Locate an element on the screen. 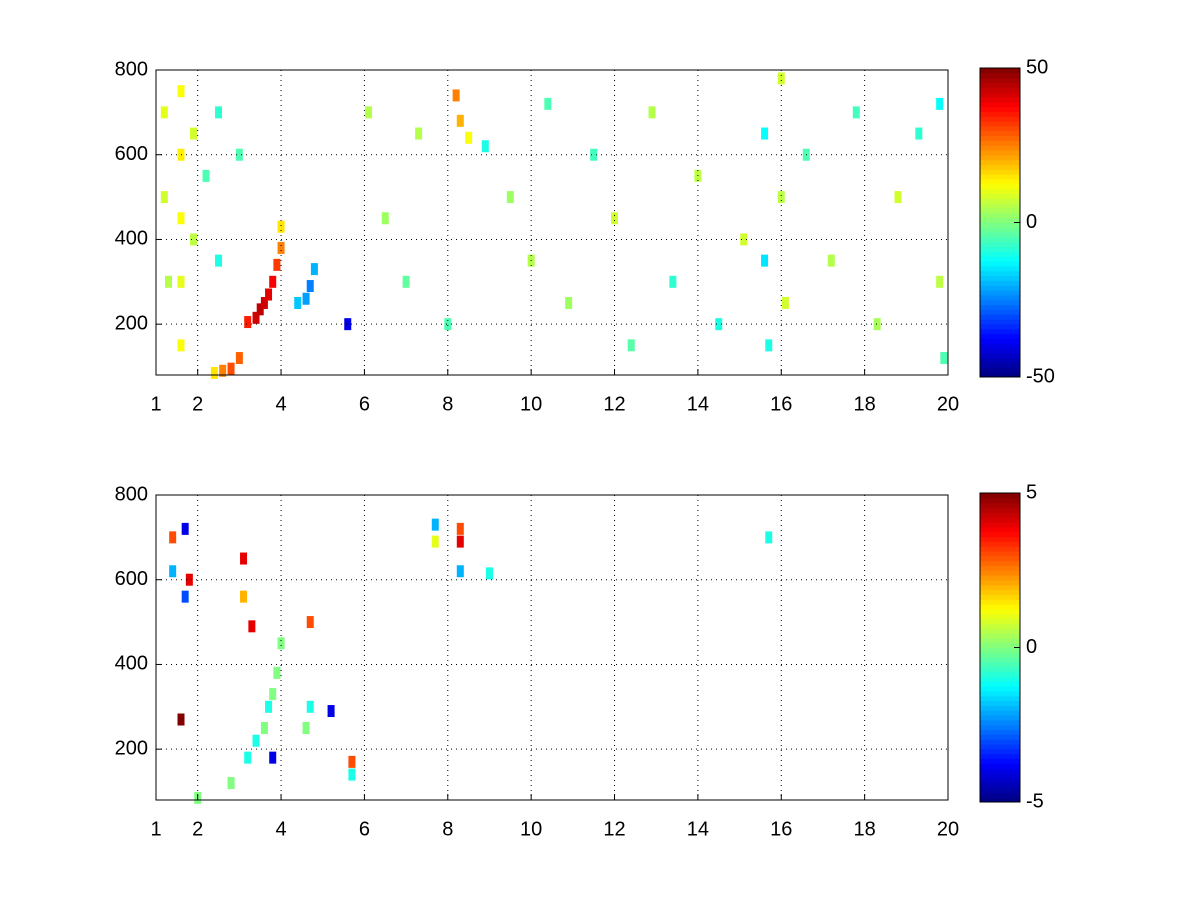  colorbar-tick-label: -5 is located at coordinates (1035, 801).